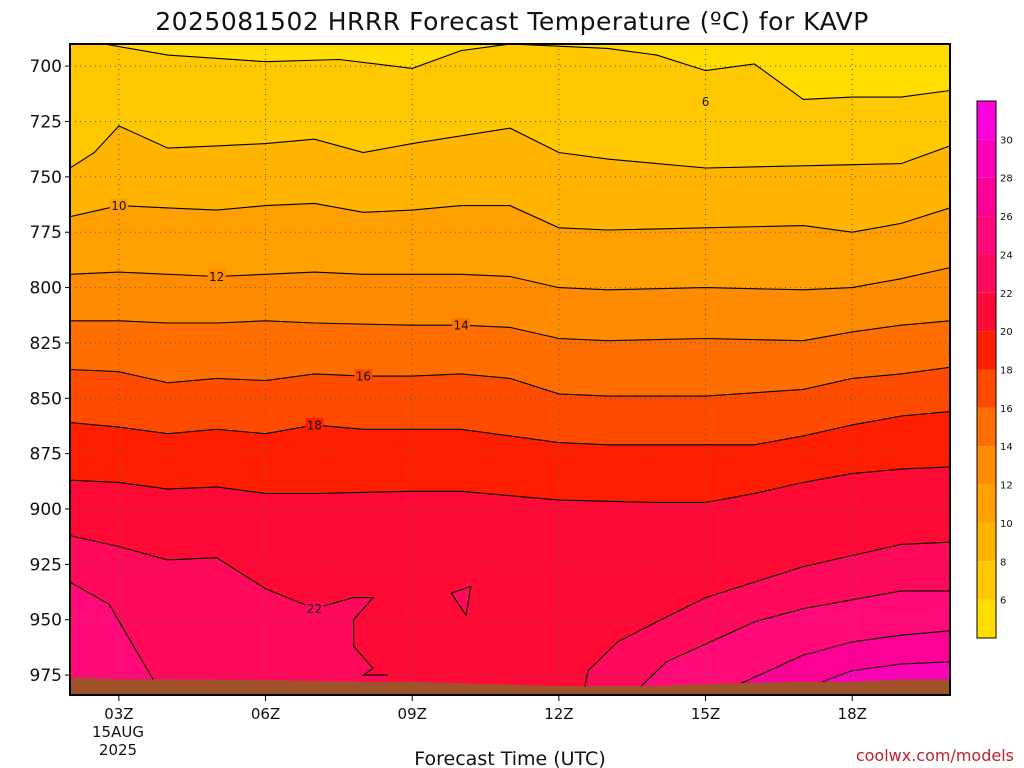 The width and height of the screenshot is (1024, 768). I want to click on y-tick-label-775: 775, so click(46, 233).